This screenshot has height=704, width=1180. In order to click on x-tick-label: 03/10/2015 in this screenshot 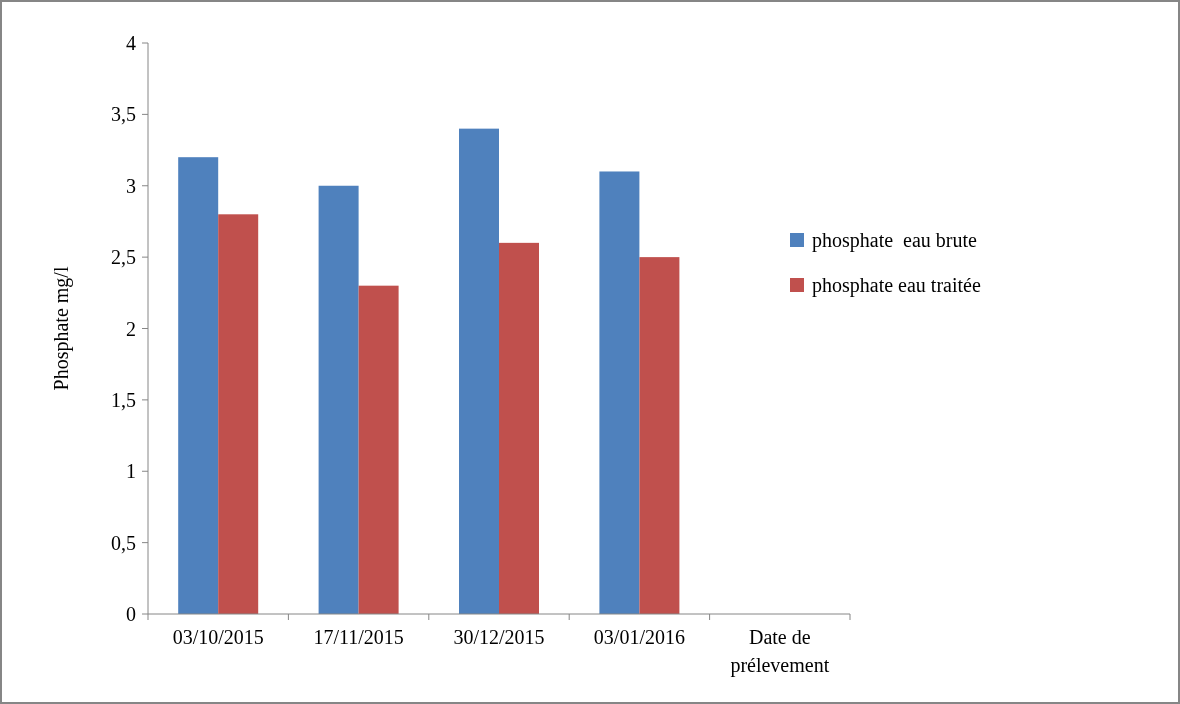, I will do `click(218, 637)`.